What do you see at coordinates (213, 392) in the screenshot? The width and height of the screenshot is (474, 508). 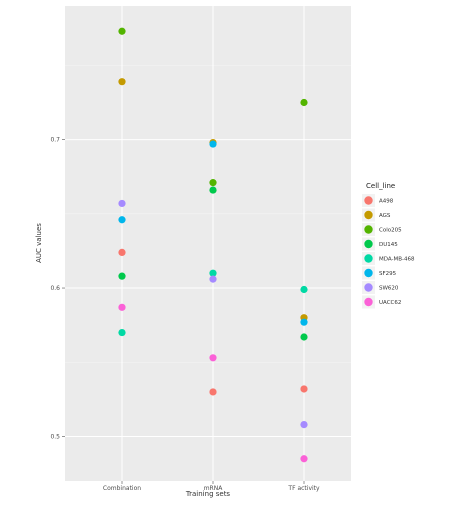 I see `data-point: A498 — mRNA: 0.53` at bounding box center [213, 392].